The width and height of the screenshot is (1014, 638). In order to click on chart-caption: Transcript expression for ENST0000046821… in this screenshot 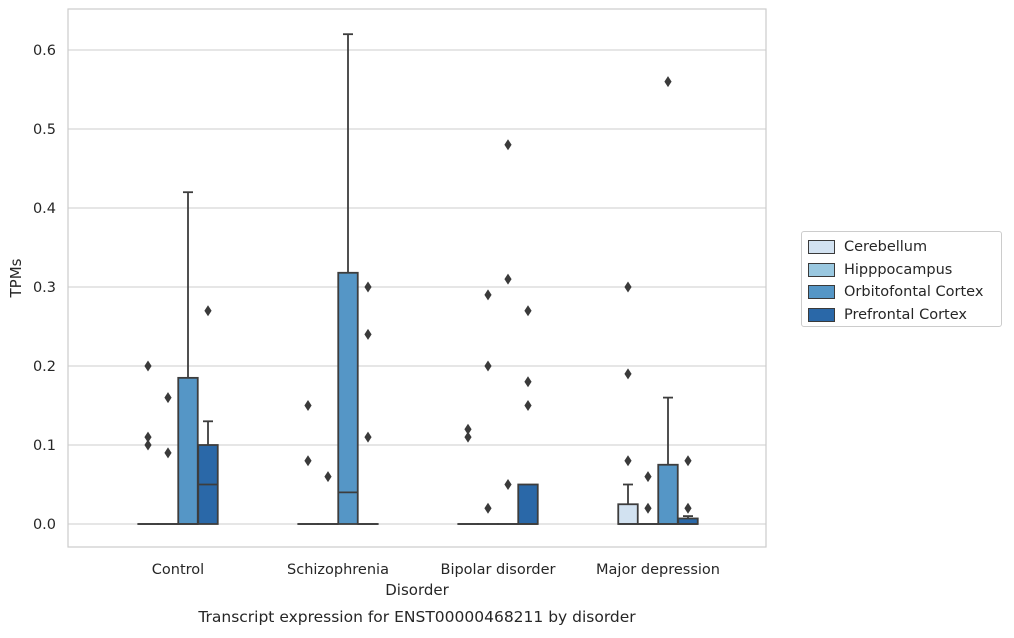, I will do `click(416, 617)`.